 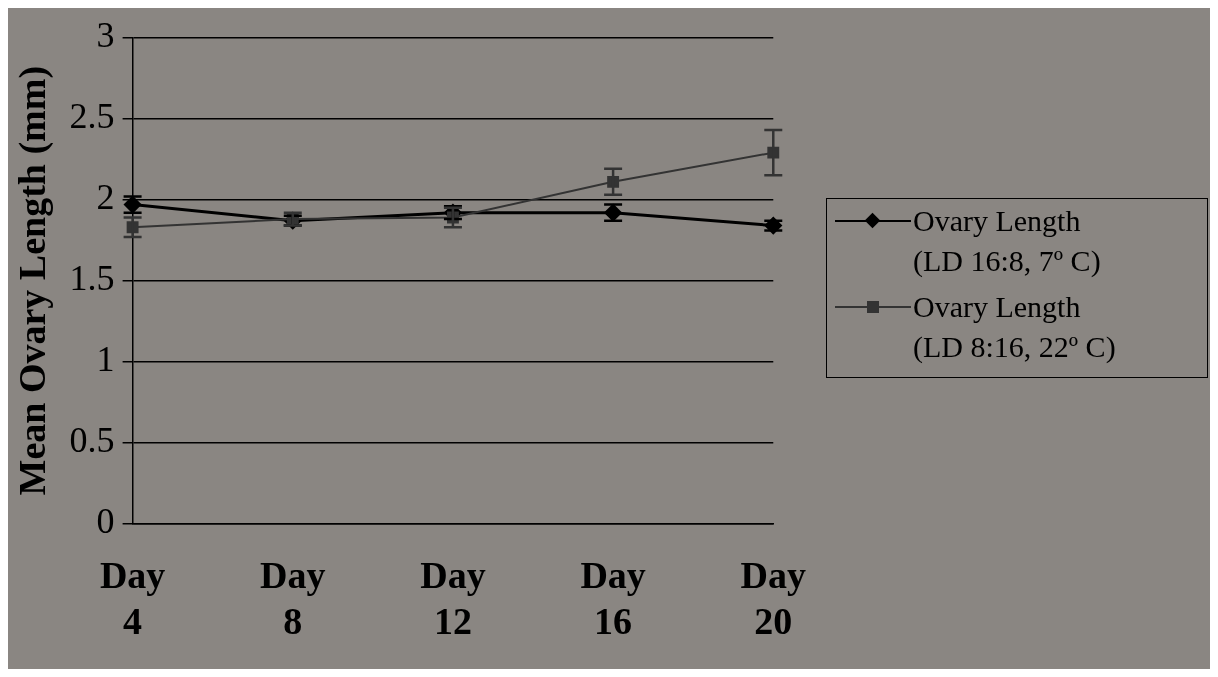 What do you see at coordinates (105, 35) in the screenshot?
I see `y-tick-label: 3` at bounding box center [105, 35].